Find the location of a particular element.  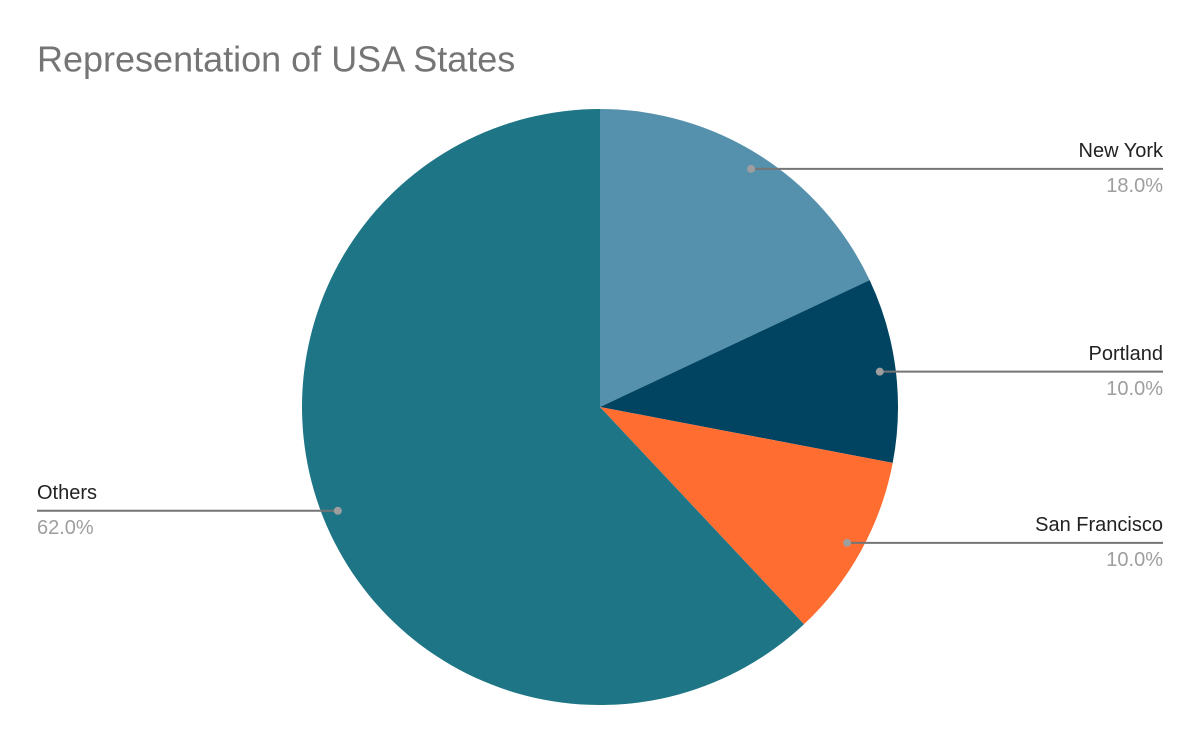

slice-label: New York is located at coordinates (1121, 151).